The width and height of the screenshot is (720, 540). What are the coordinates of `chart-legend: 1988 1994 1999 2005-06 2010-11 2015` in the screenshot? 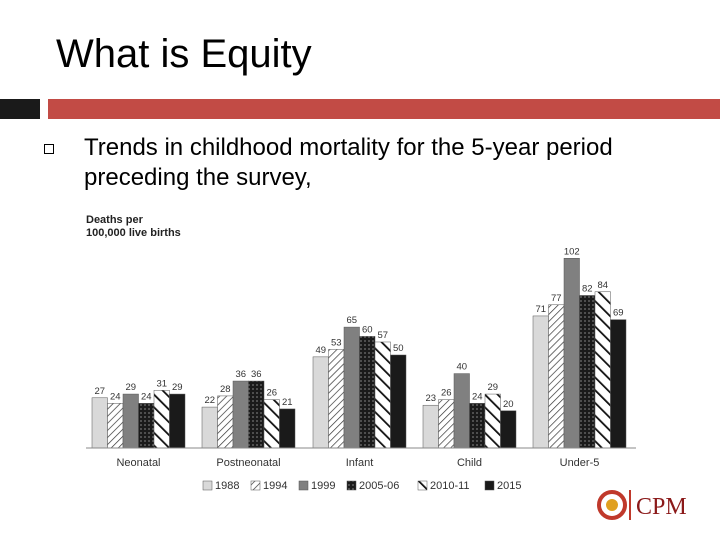 It's located at (361, 486).